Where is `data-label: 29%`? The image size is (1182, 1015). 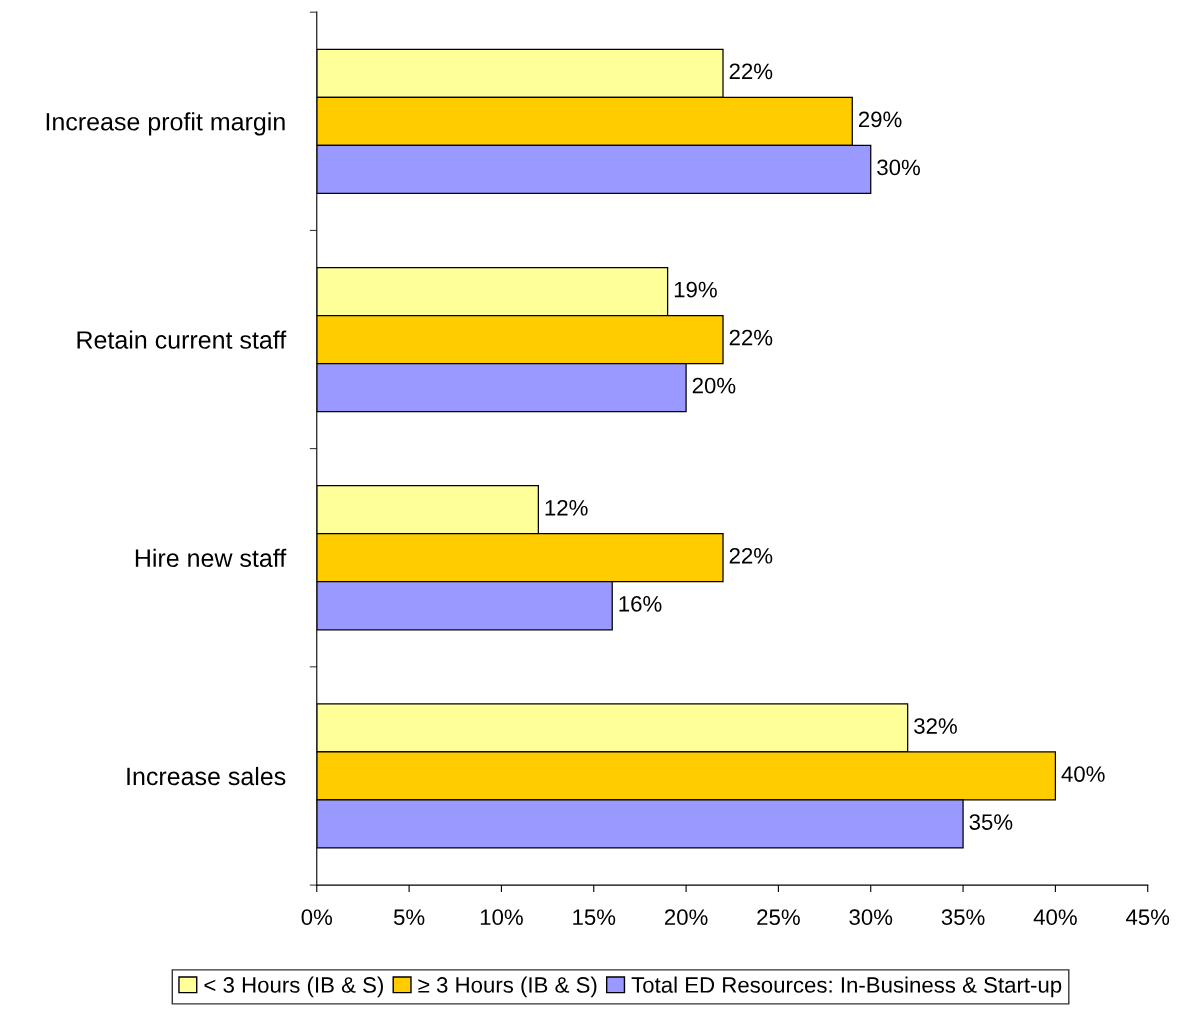
data-label: 29% is located at coordinates (880, 119).